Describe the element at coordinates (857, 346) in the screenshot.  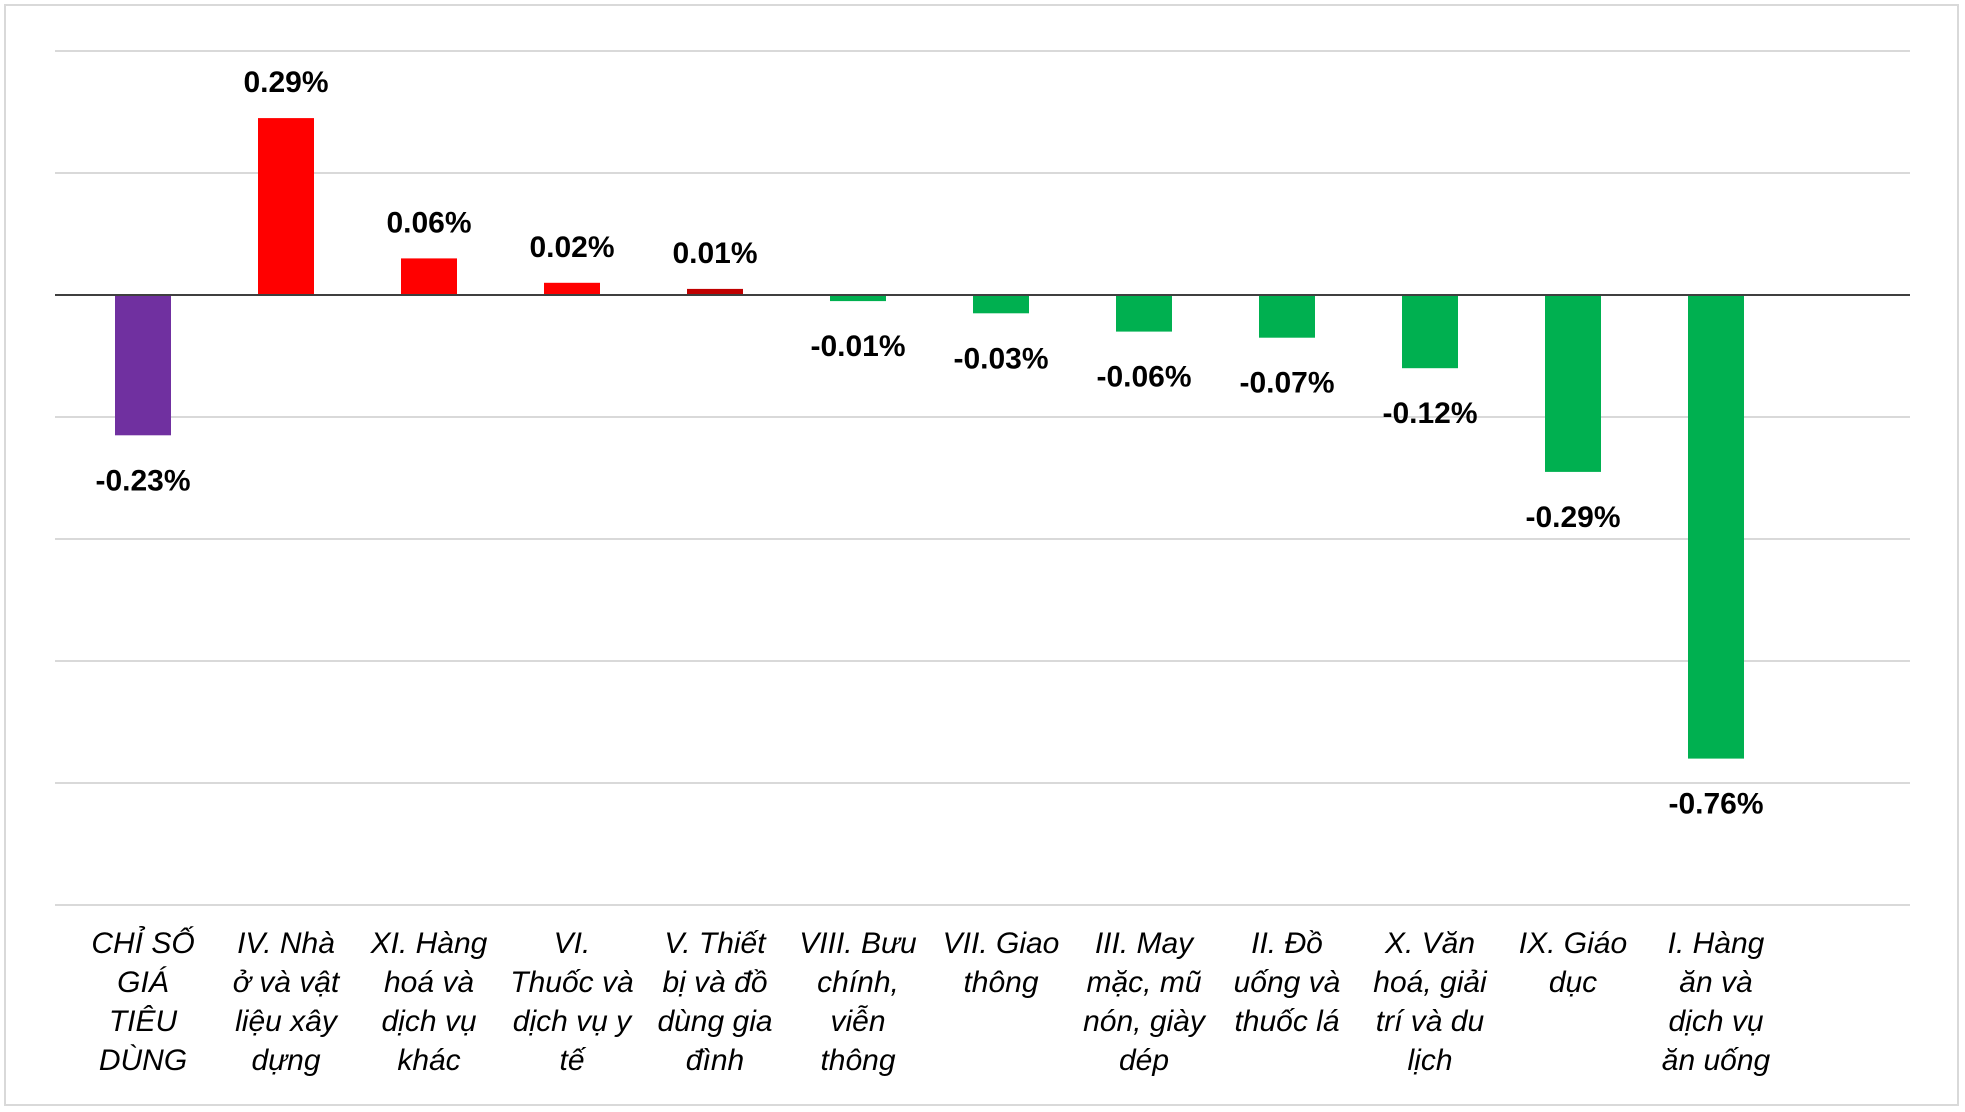
I see `data-label-6: -0.01%` at that location.